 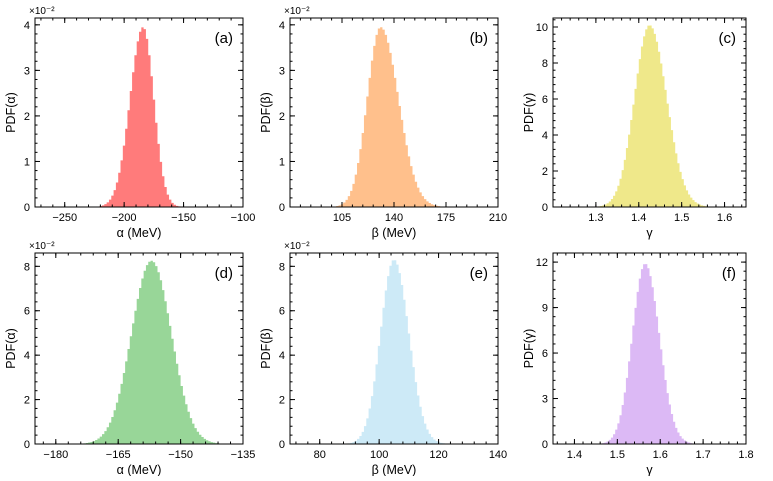 I want to click on panel-c: 1.3 1.4 1.5 1.6 0 2 4 6 8 10 γ PDF(γ) (c), so click(x=634, y=128).